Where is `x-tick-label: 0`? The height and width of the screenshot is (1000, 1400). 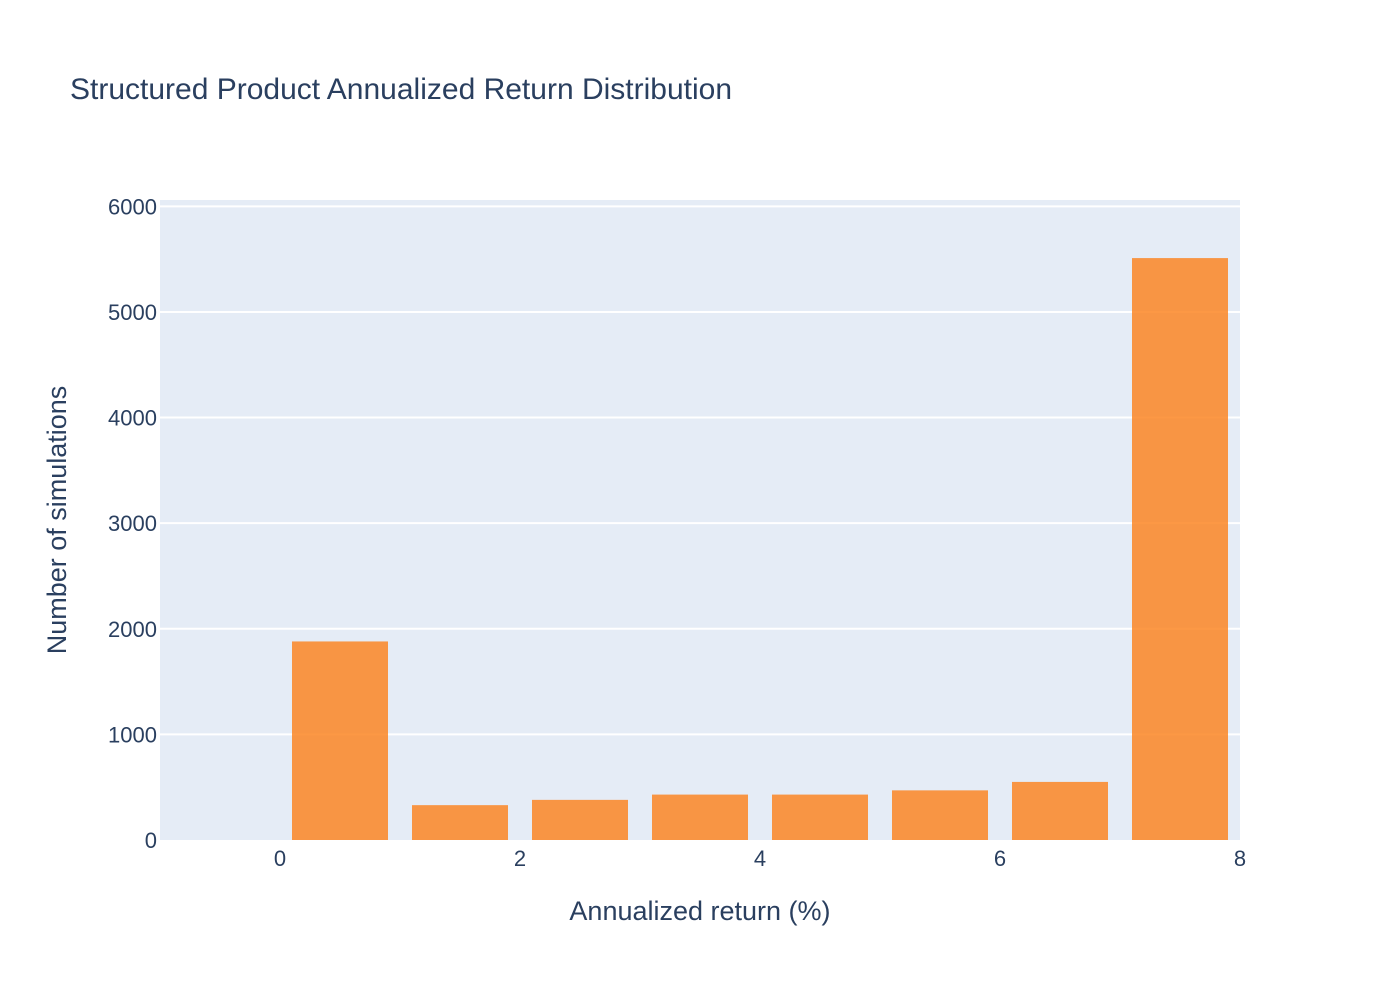 x-tick-label: 0 is located at coordinates (280, 858).